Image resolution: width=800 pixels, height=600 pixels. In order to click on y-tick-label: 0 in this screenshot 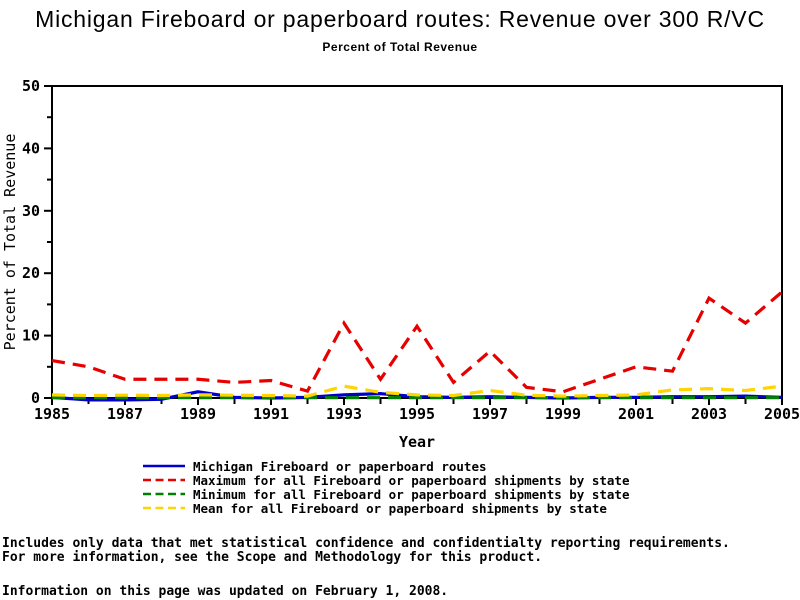, I will do `click(35, 398)`.